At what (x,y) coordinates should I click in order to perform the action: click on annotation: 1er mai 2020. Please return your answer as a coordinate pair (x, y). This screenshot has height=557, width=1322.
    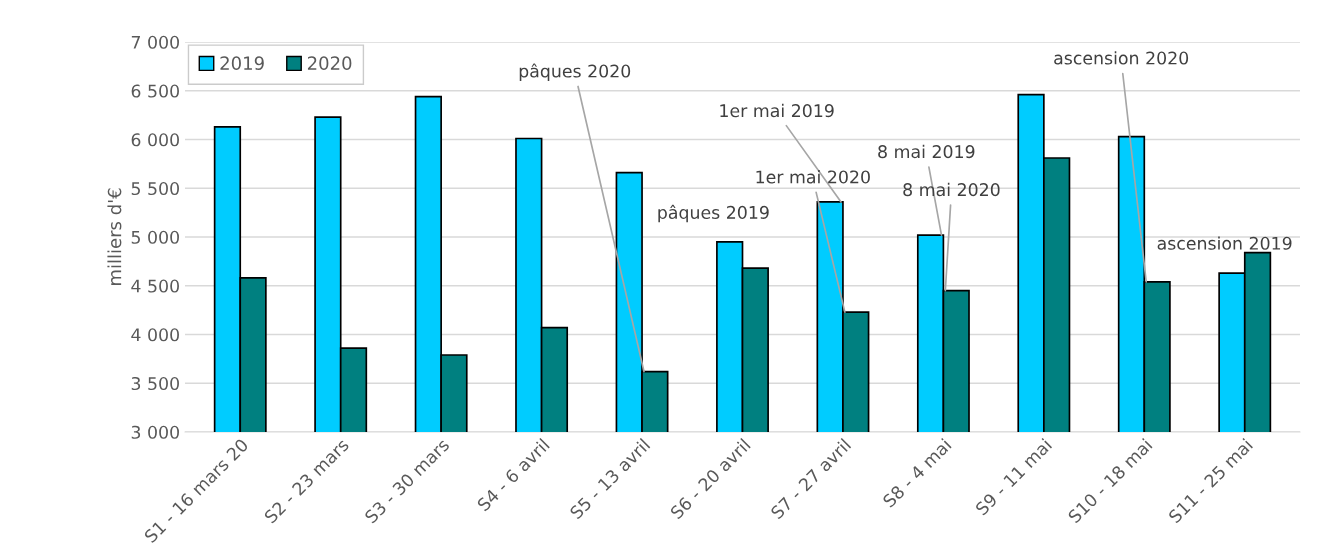
    Looking at the image, I should click on (813, 177).